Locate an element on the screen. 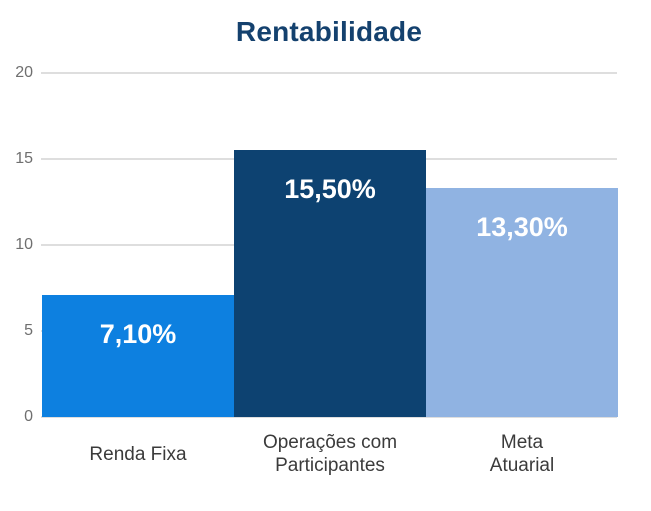  y-tick-label: 0 is located at coordinates (28, 416).